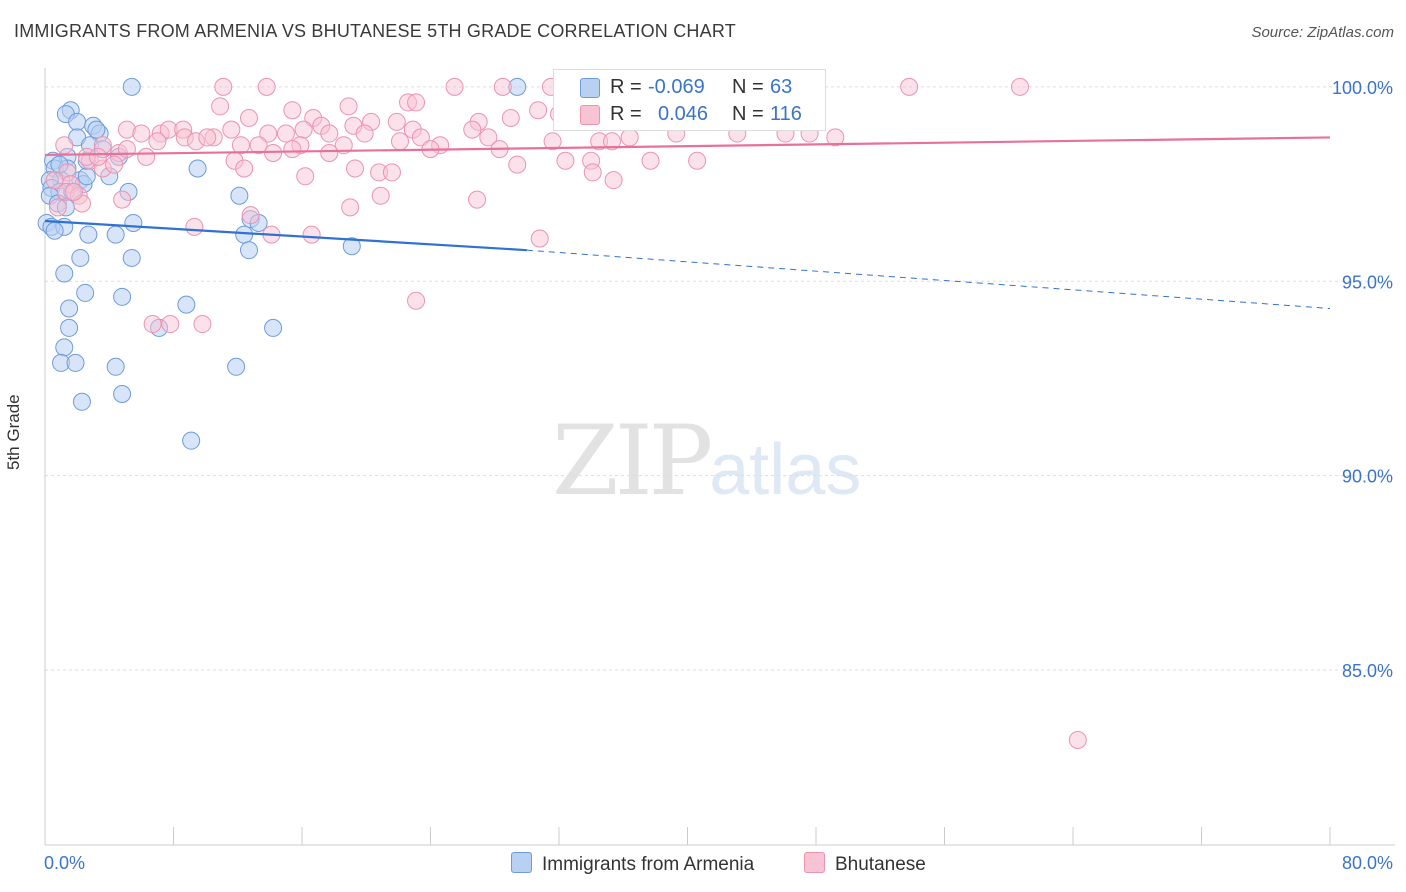 The height and width of the screenshot is (892, 1406). I want to click on legend-r-value: -0.069, so click(676, 87).